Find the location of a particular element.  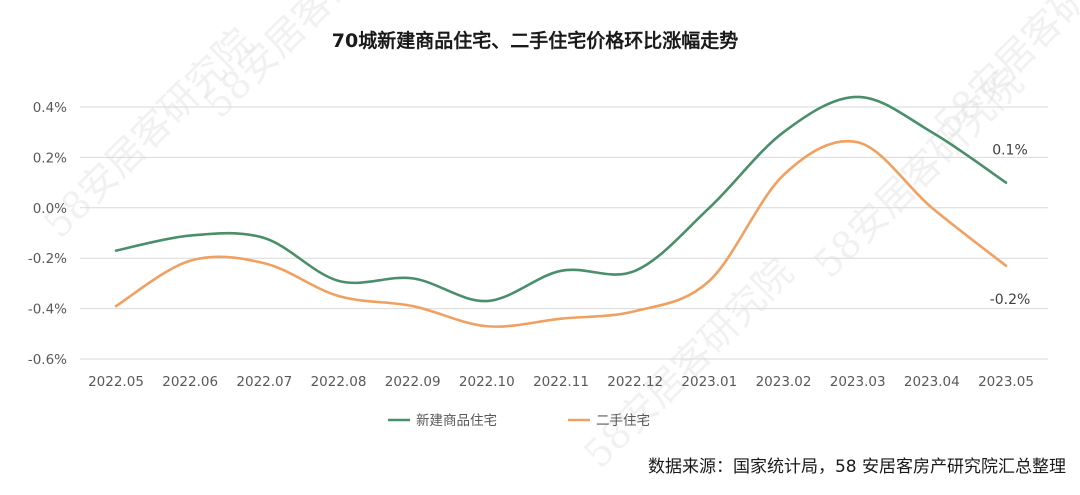

y-tick-label: -0.4% is located at coordinates (47, 310).